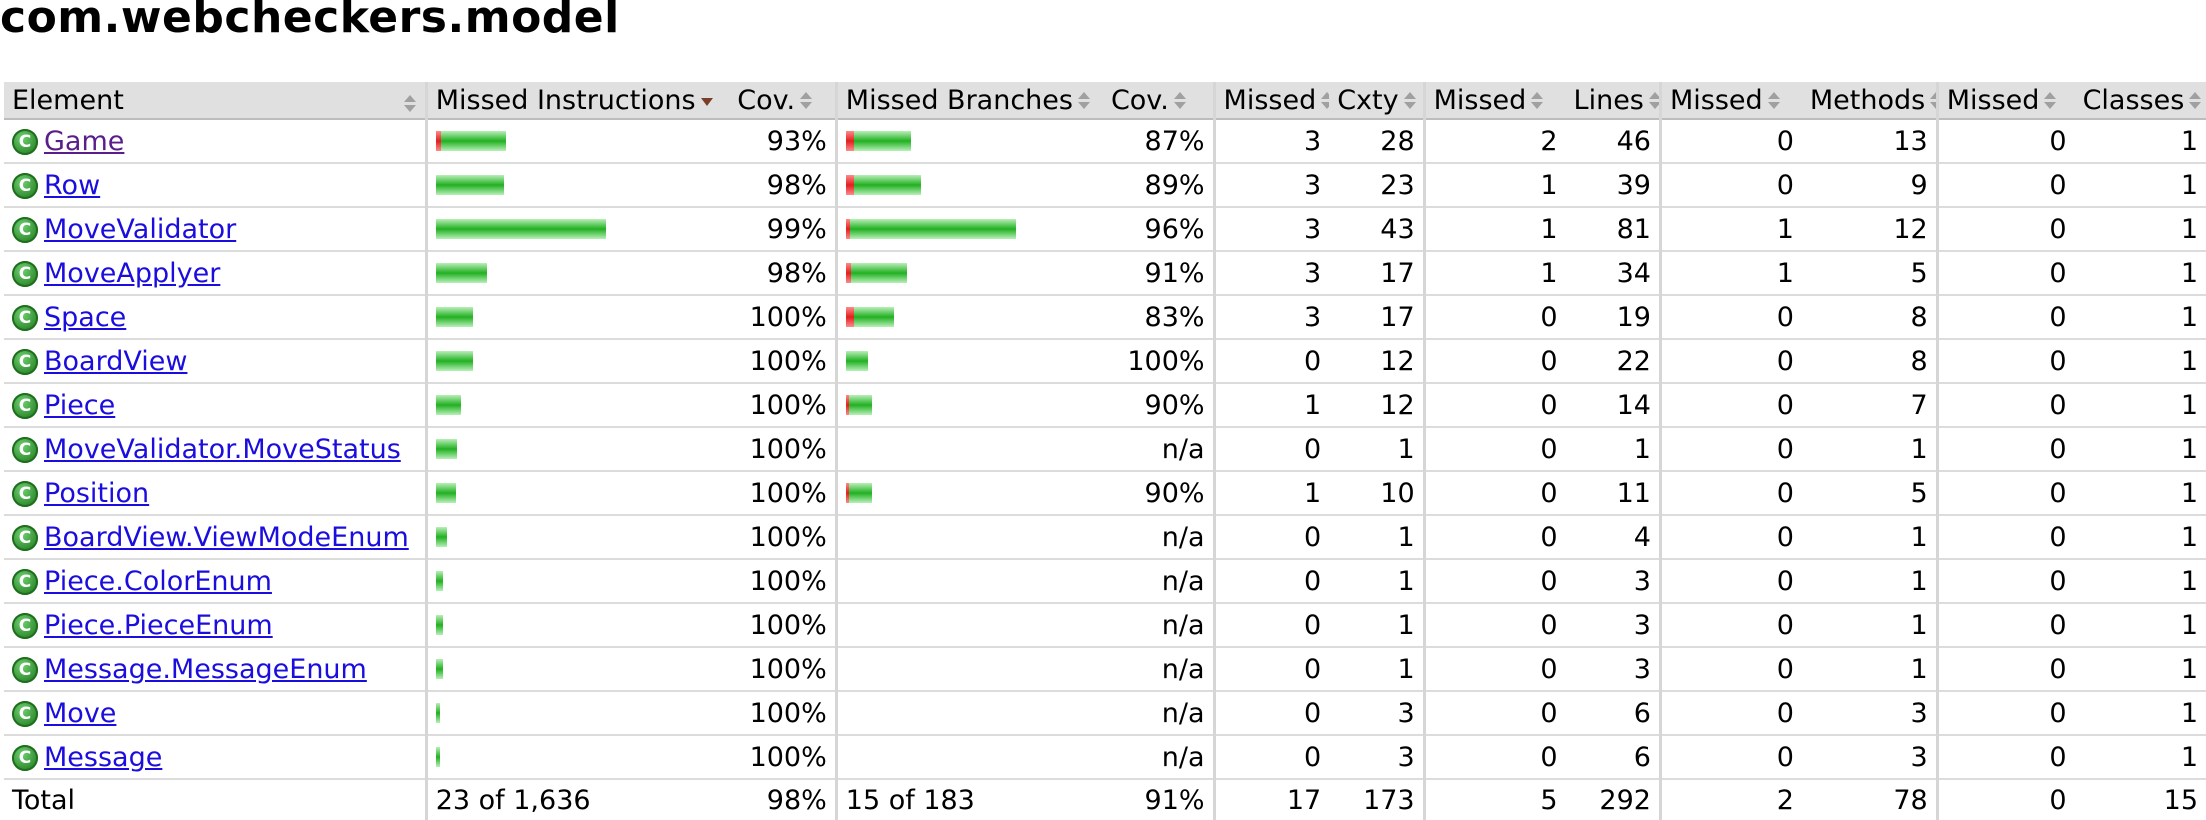  What do you see at coordinates (140, 229) in the screenshot?
I see `element-link: MoveValidator` at bounding box center [140, 229].